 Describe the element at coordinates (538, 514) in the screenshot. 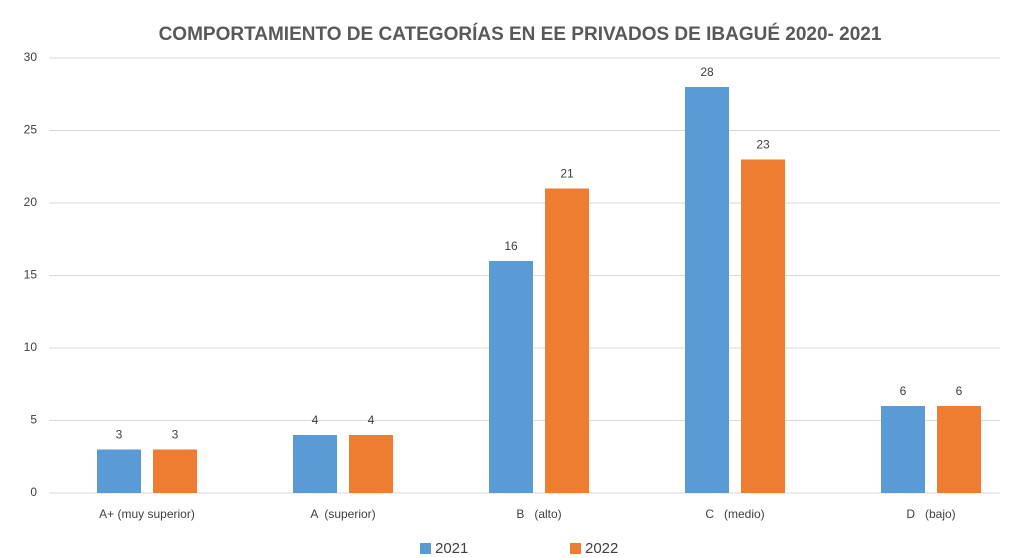

I see `x-tick-label: B (alto)` at that location.